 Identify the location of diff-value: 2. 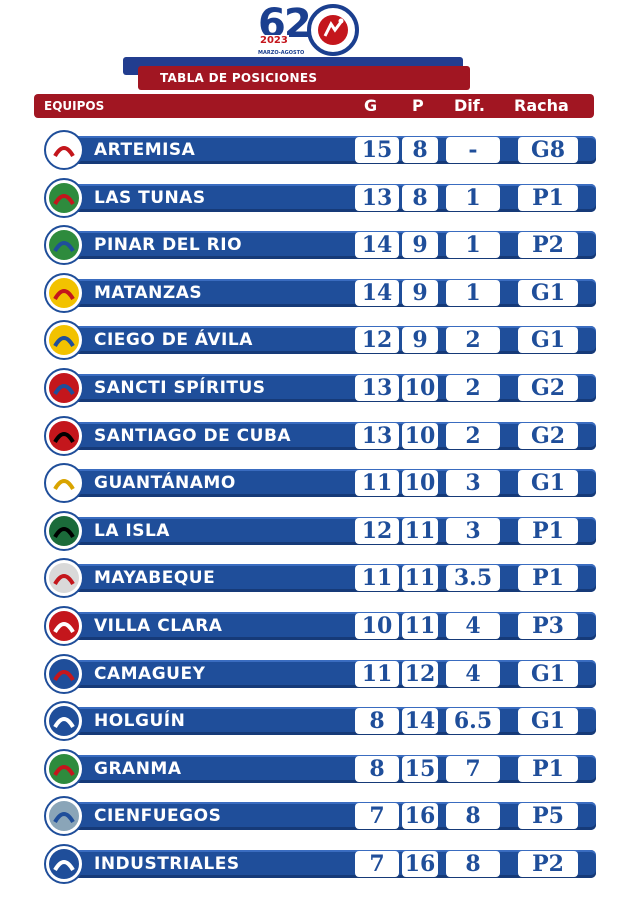
(473, 388).